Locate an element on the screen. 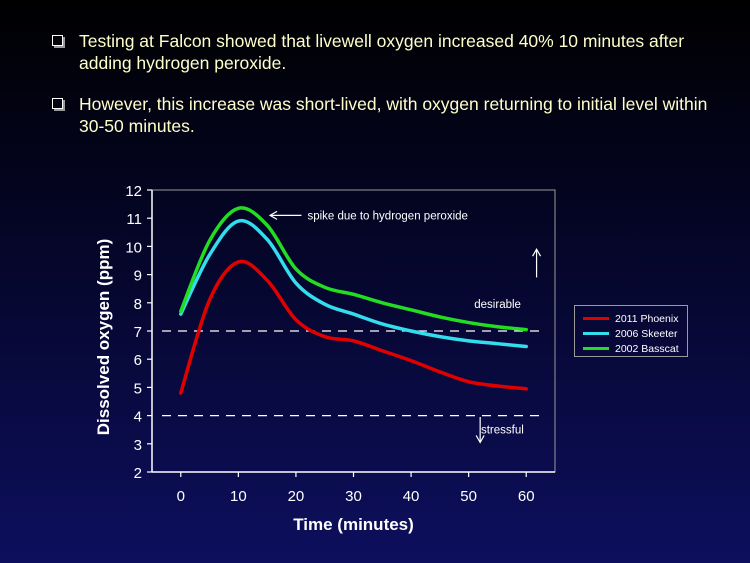 This screenshot has width=750, height=563. up-arrowhead-icon is located at coordinates (537, 252).